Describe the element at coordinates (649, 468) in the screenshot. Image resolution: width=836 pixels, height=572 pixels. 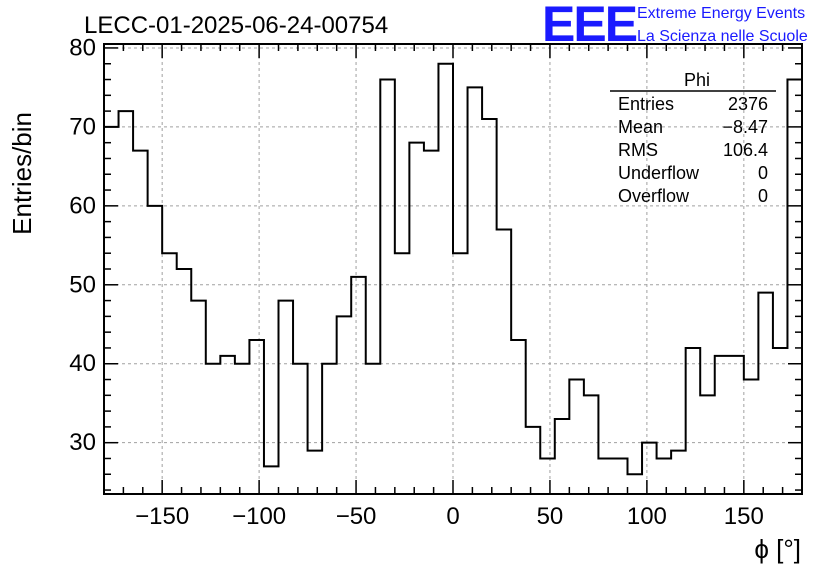
I see `histogram-bin: 30` at that location.